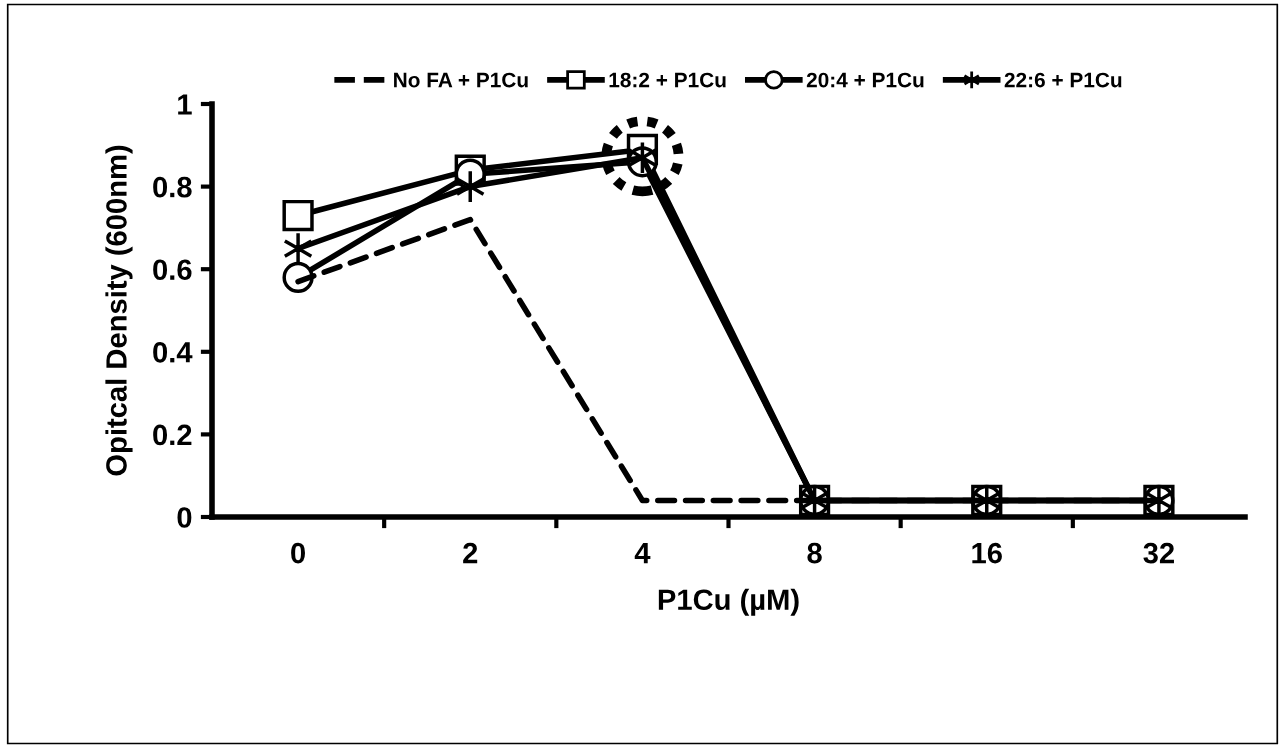 The width and height of the screenshot is (1285, 748). Describe the element at coordinates (172, 187) in the screenshot. I see `y-tick-label: 0.8` at that location.